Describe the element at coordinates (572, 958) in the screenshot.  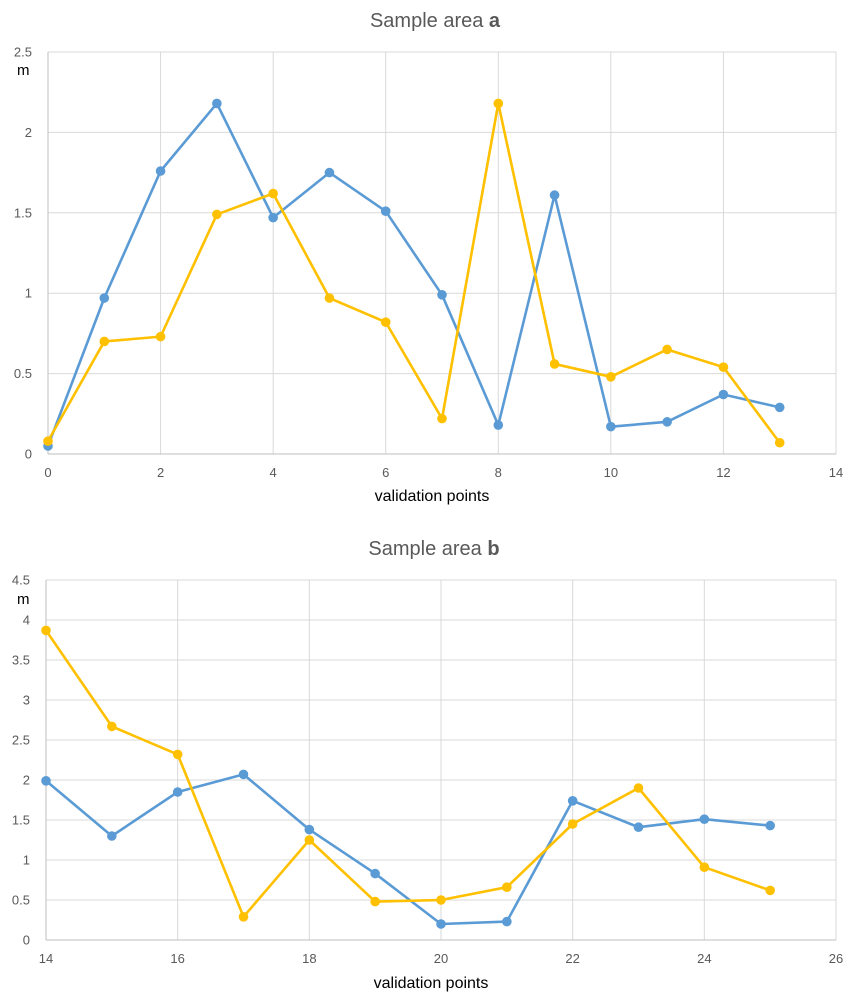
I see `x-tick-label: 22` at that location.